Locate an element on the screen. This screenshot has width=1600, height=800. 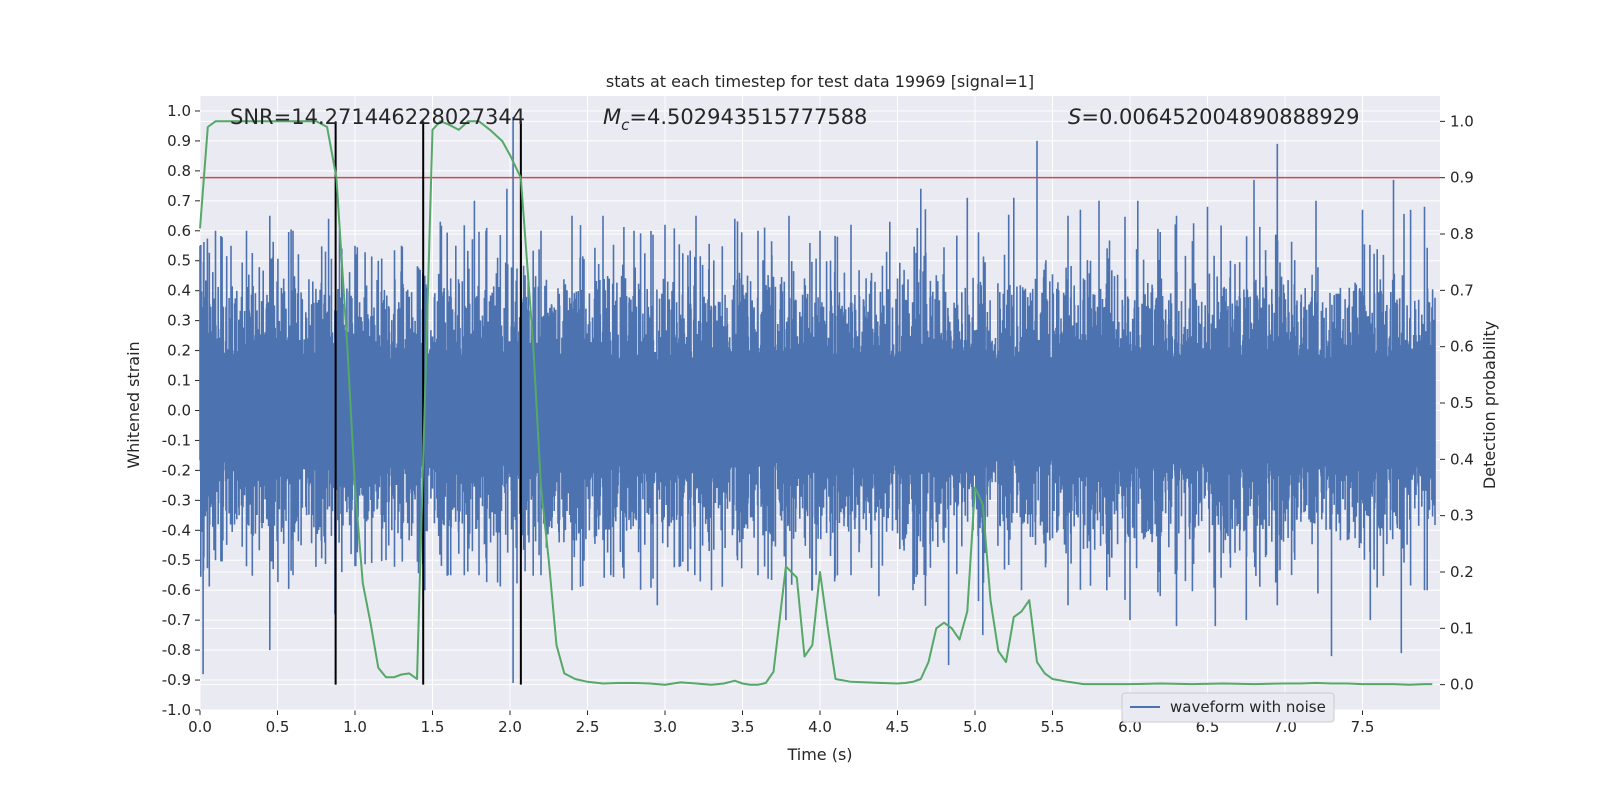
chirp-mass-value: =4.502943515777588 is located at coordinates (748, 117).